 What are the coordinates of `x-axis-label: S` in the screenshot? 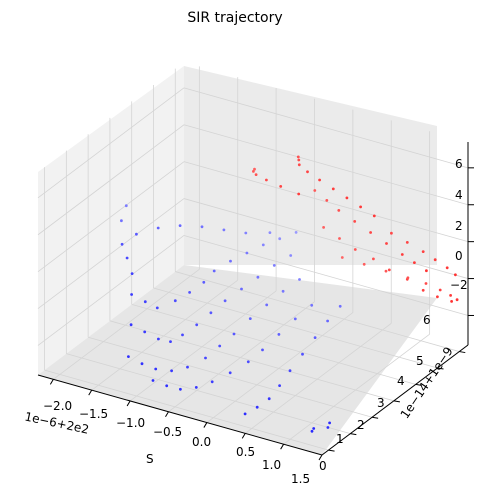 It's located at (150, 459).